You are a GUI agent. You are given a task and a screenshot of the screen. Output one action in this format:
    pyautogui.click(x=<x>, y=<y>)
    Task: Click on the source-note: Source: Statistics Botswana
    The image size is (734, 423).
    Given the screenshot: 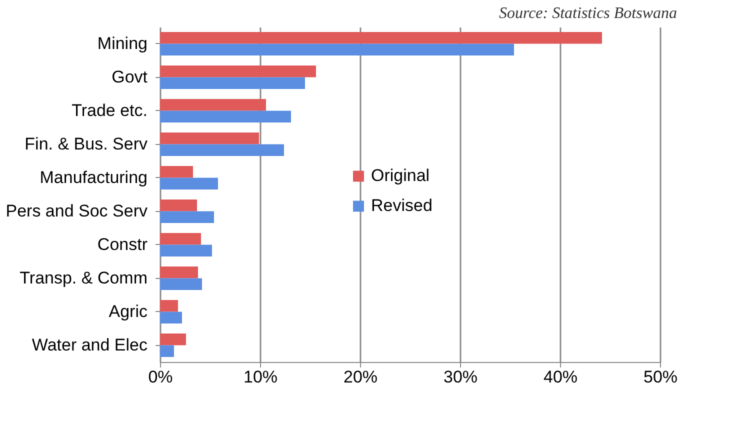 What is the action you would take?
    pyautogui.click(x=588, y=13)
    